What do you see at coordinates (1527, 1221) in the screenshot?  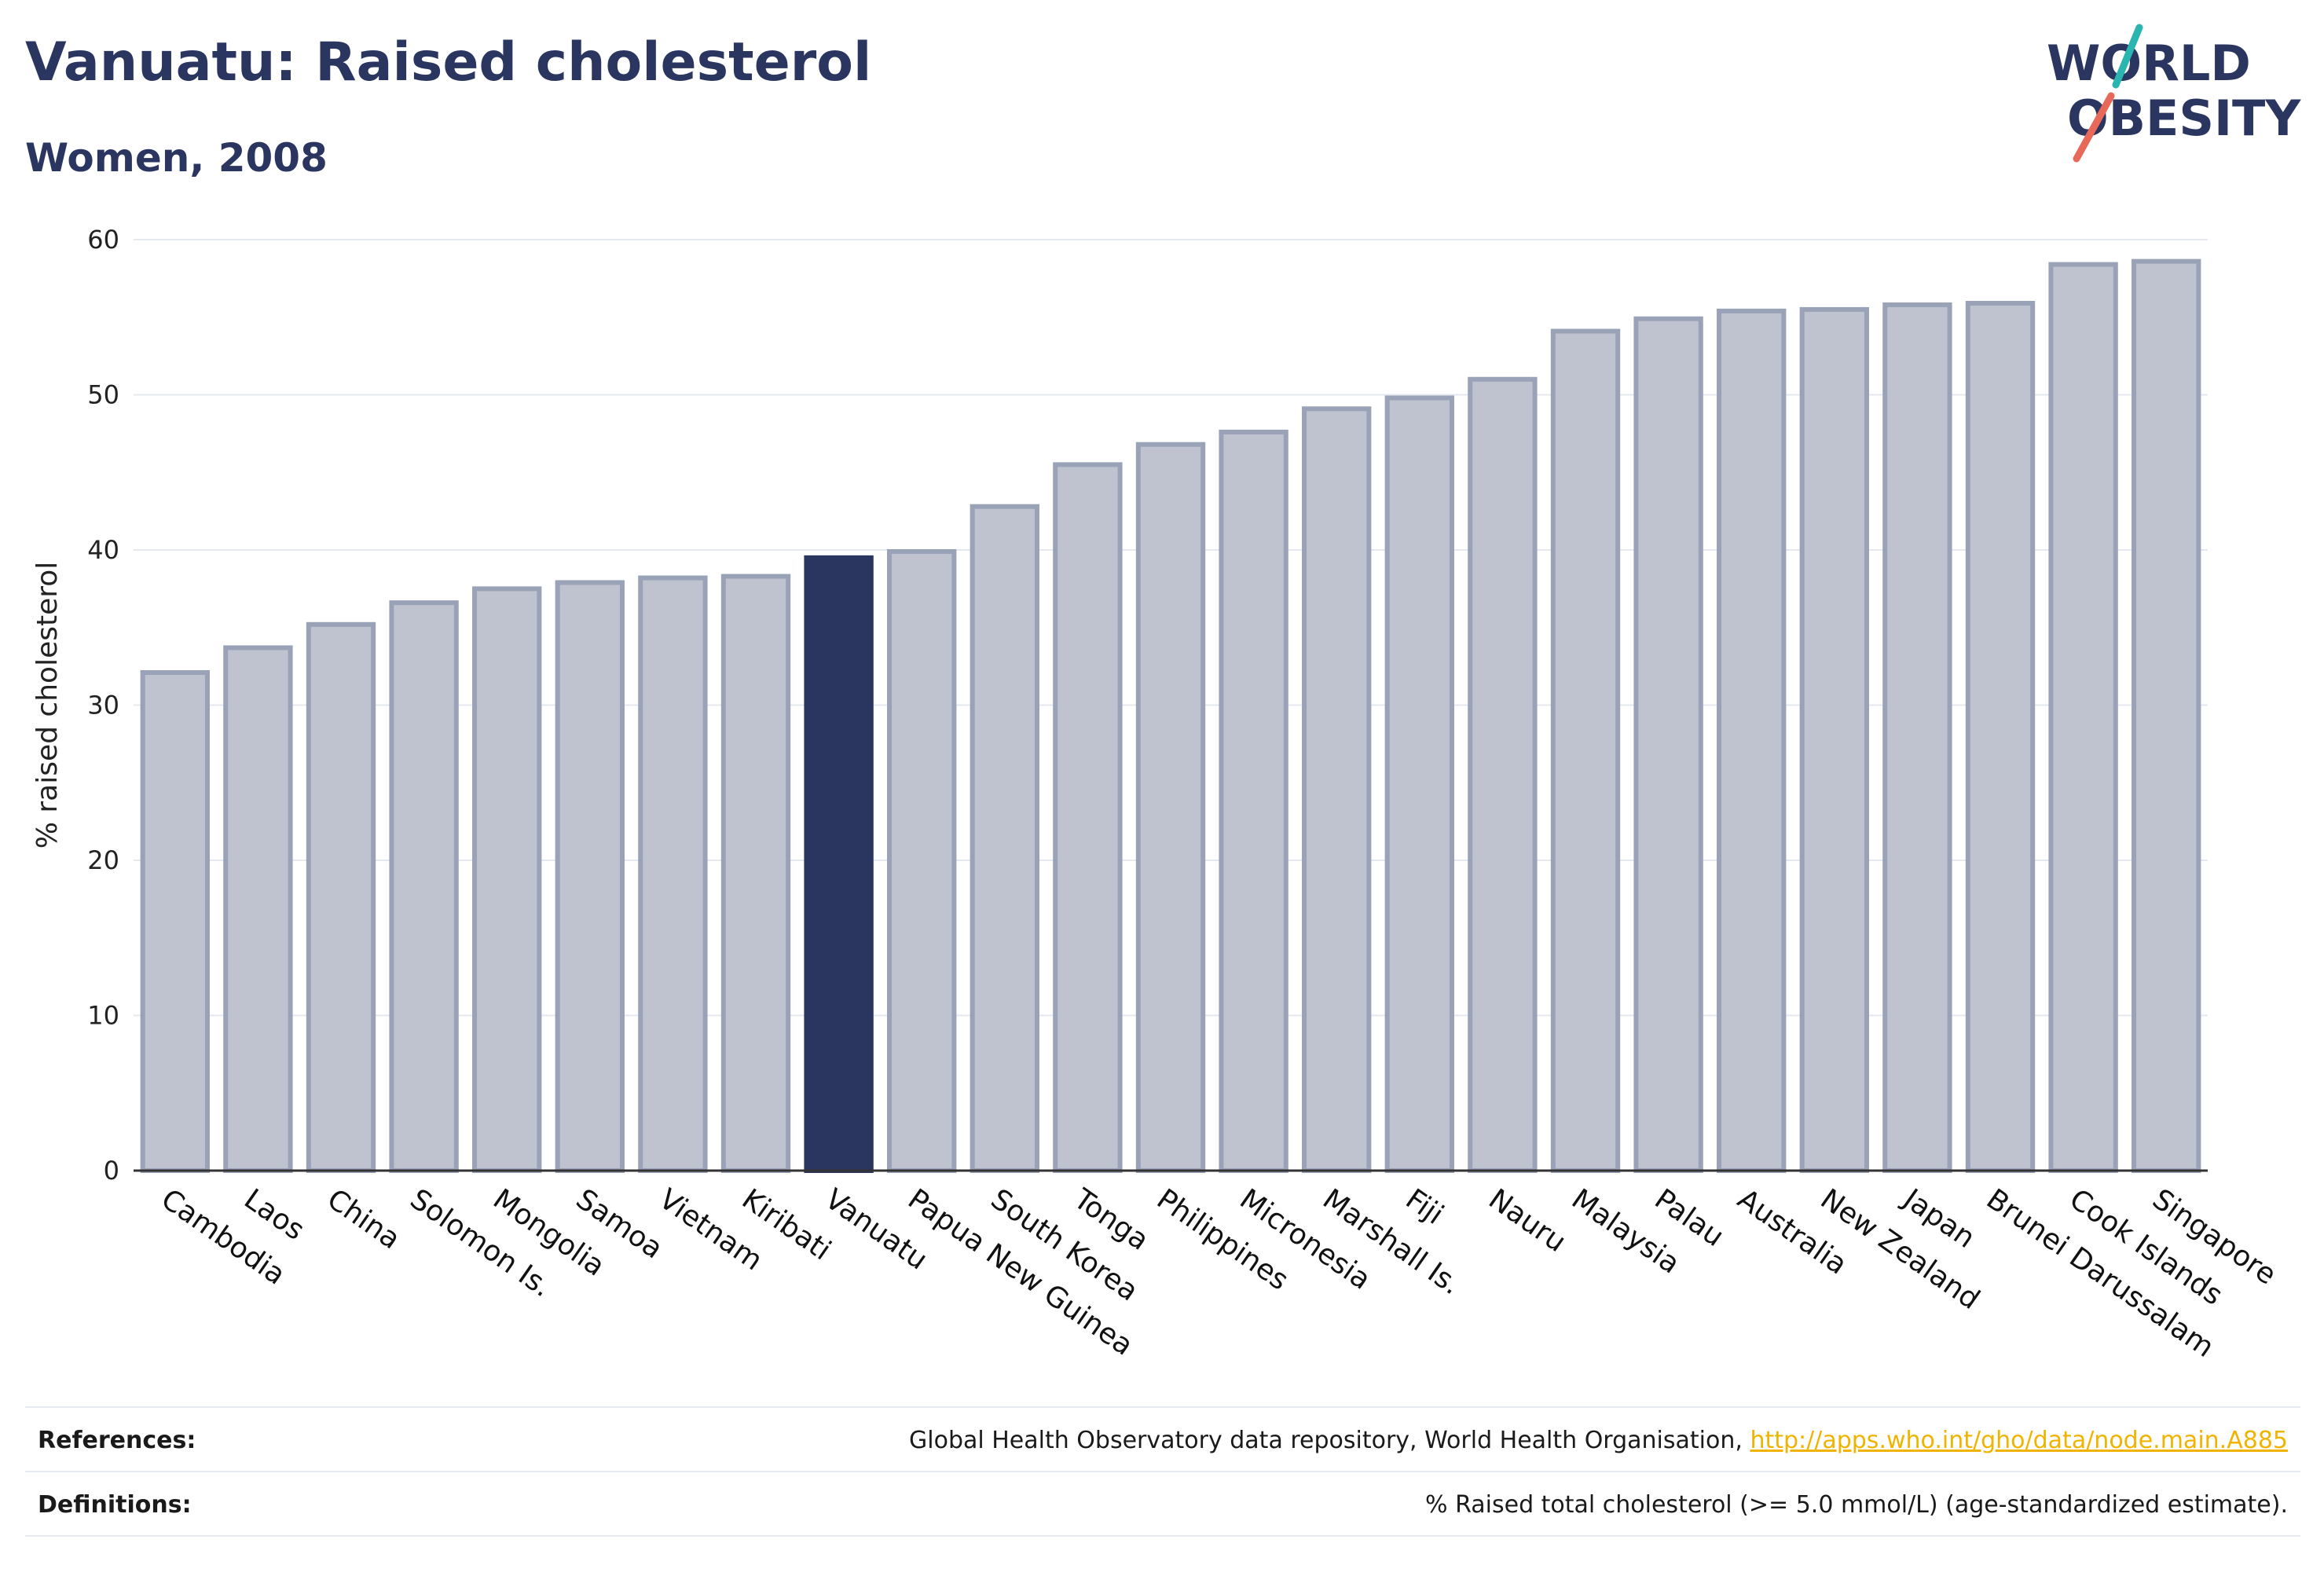 I see `x-tick-label: Nauru` at bounding box center [1527, 1221].